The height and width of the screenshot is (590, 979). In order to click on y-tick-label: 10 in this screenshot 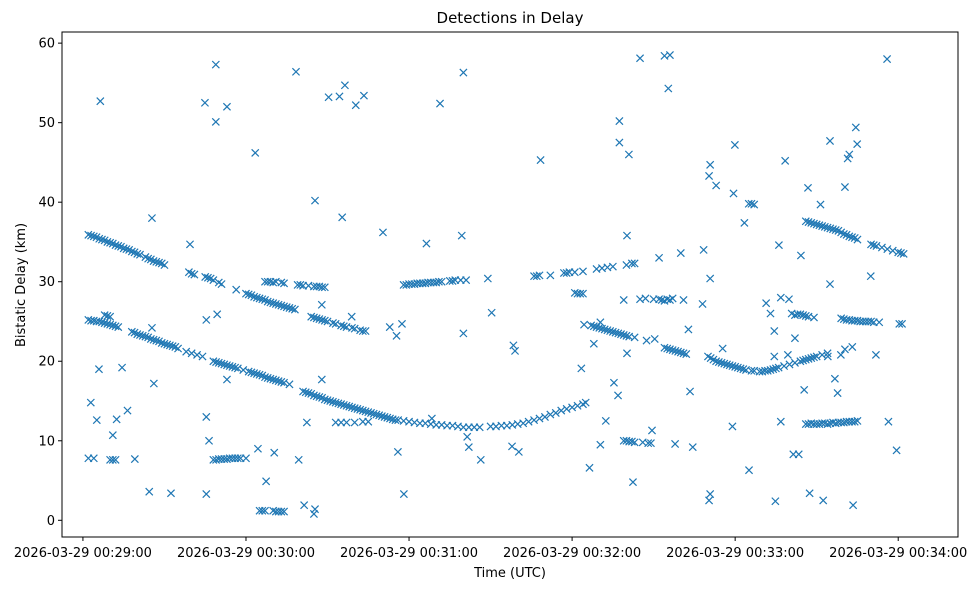, I will do `click(46, 441)`.